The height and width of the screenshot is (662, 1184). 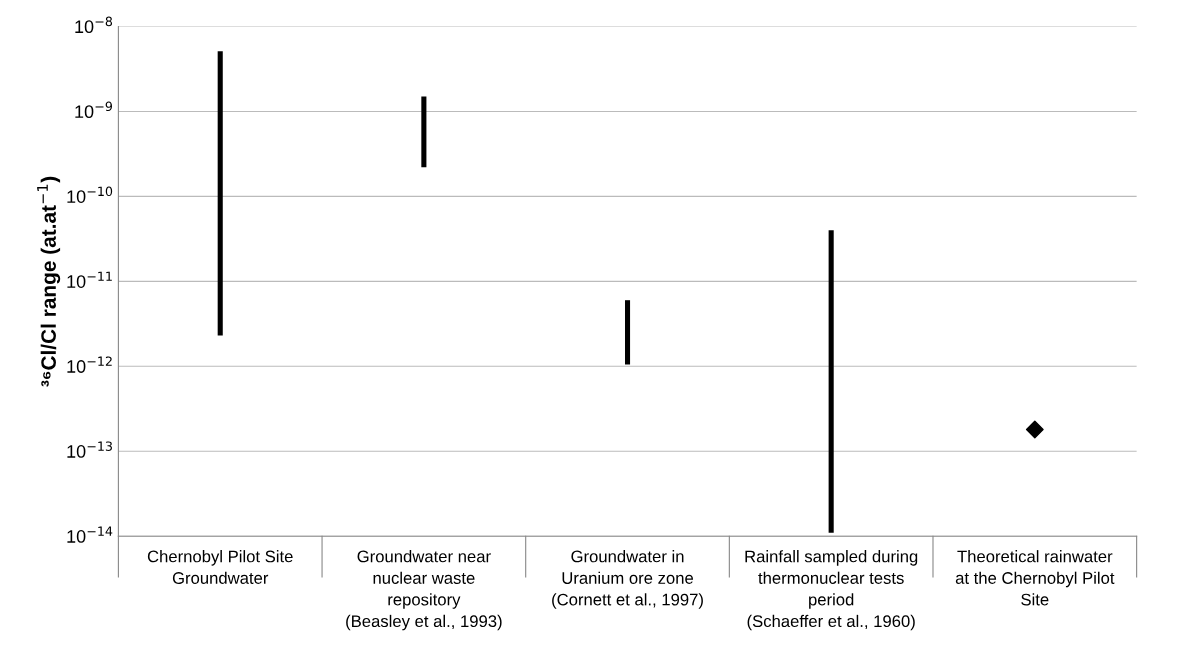 I want to click on y-tick-label: 10$^{−14}$, so click(x=90, y=534).